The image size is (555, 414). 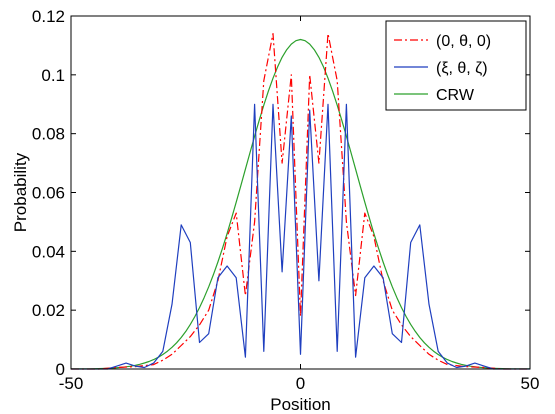 I want to click on legend-entry-series-1: (0, θ, 0), so click(x=463, y=41).